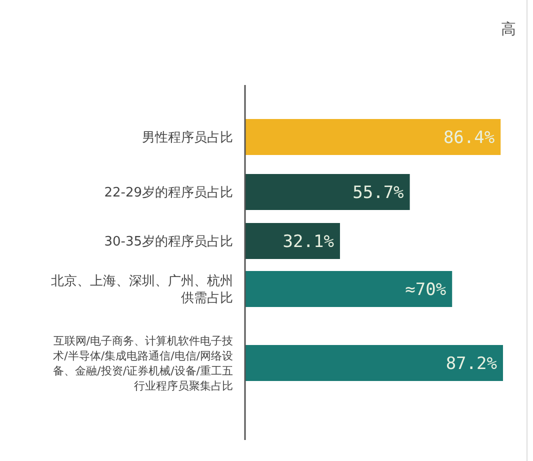 The image size is (533, 461). What do you see at coordinates (378, 193) in the screenshot?
I see `data-label: 55.7%` at bounding box center [378, 193].